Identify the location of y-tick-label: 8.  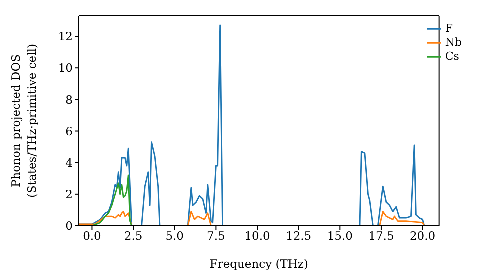
(69, 99).